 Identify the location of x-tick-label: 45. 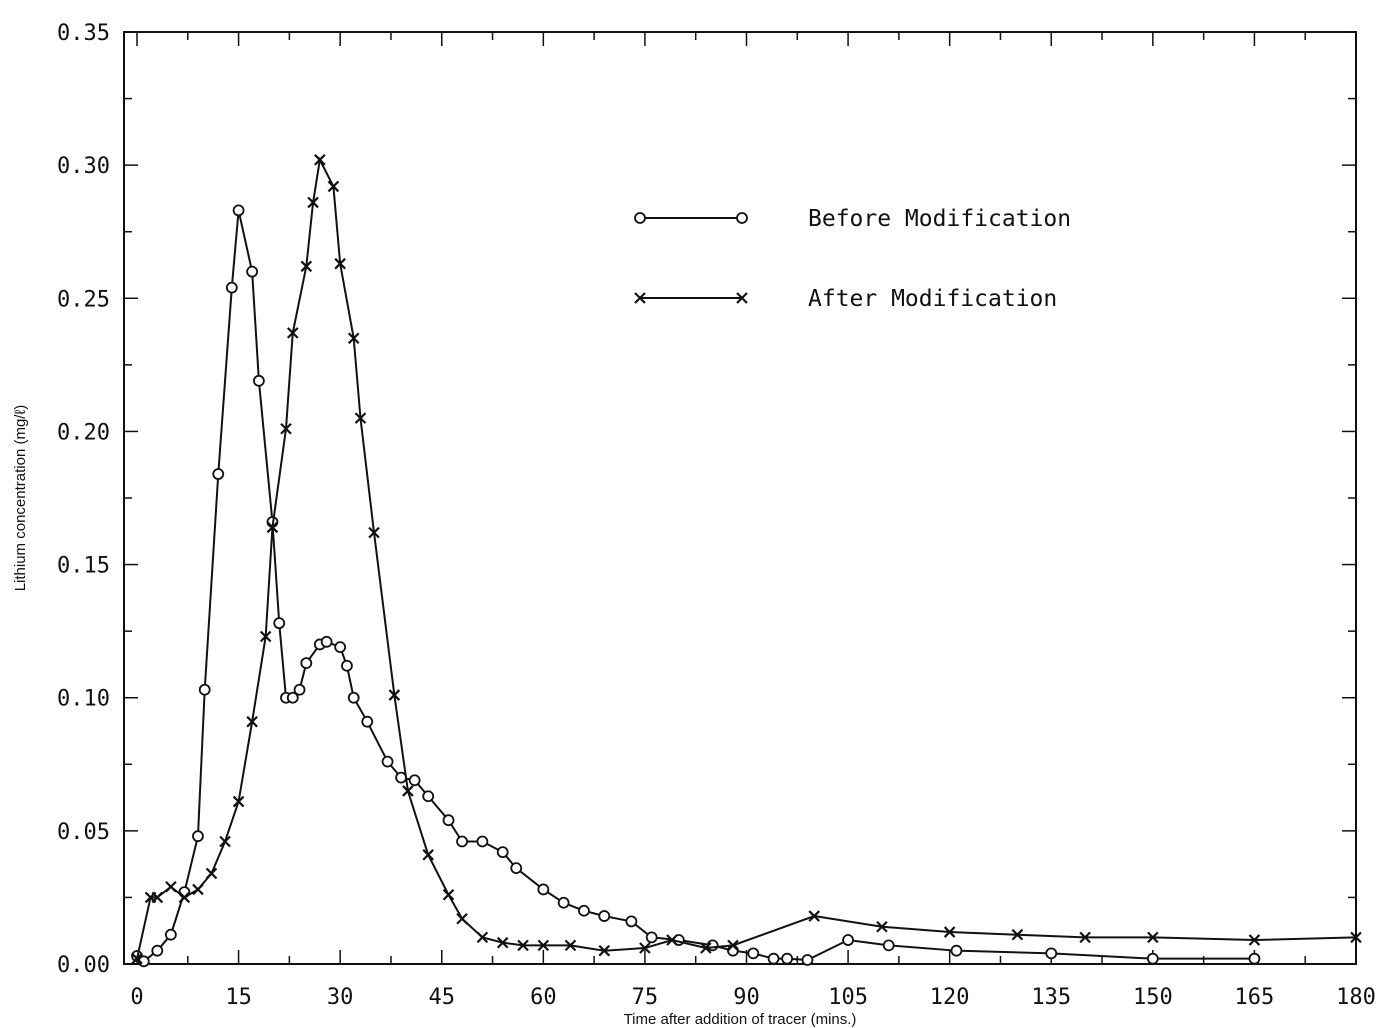
(442, 997).